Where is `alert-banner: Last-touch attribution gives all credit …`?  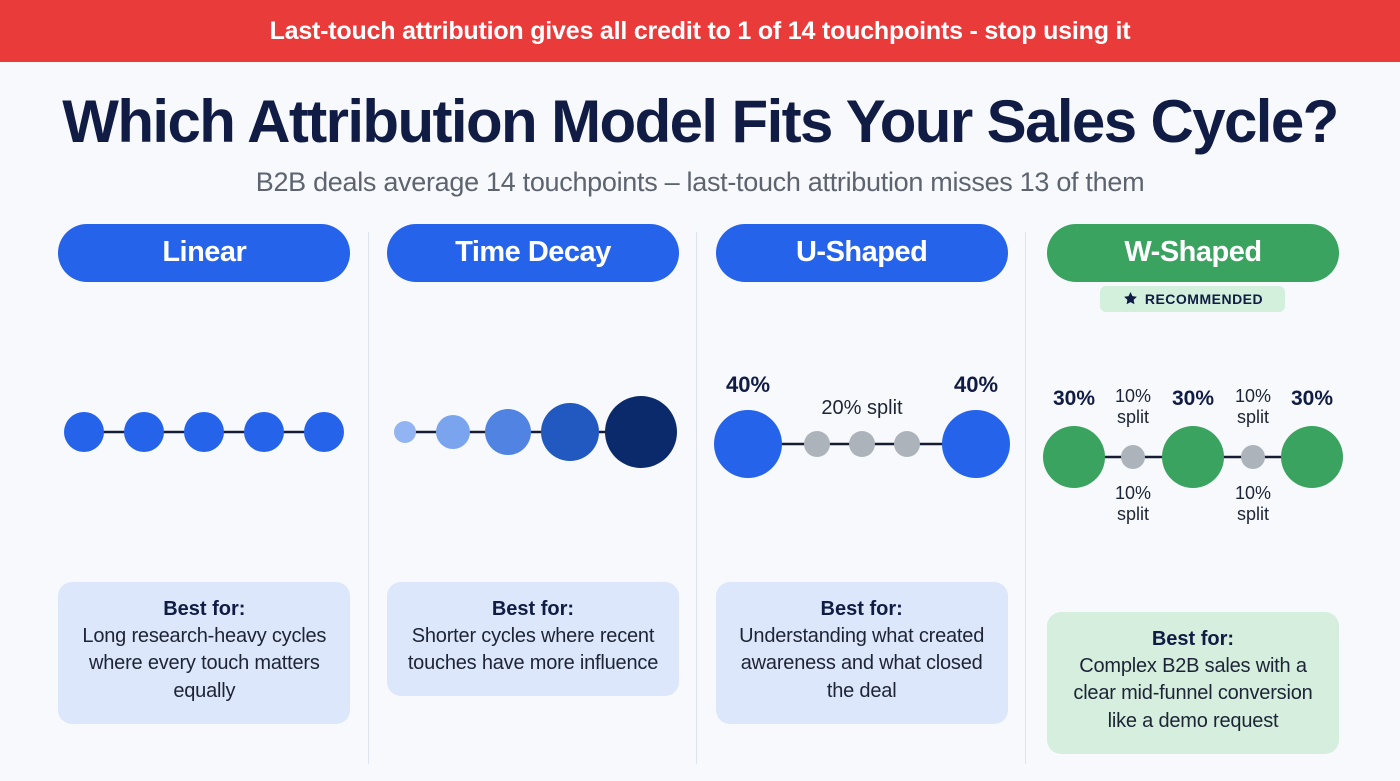
alert-banner: Last-touch attribution gives all credit … is located at coordinates (700, 31).